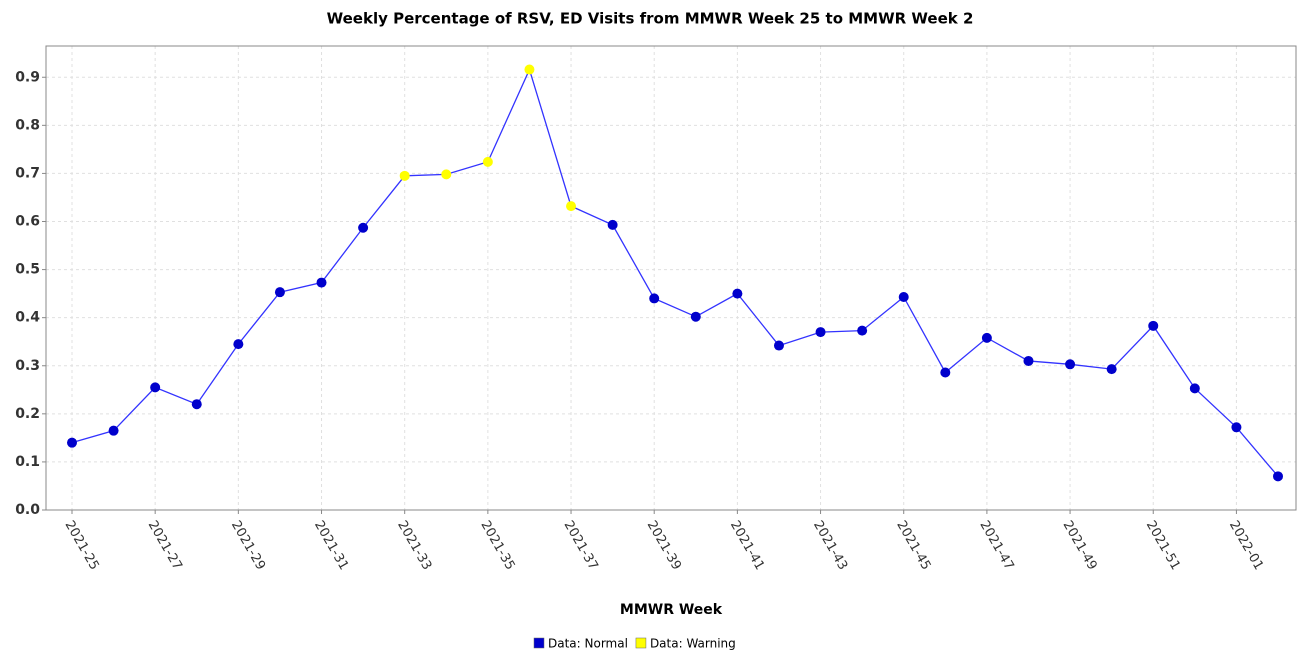 This screenshot has width=1297, height=654. I want to click on y-tick-label: 0.9, so click(27, 77).